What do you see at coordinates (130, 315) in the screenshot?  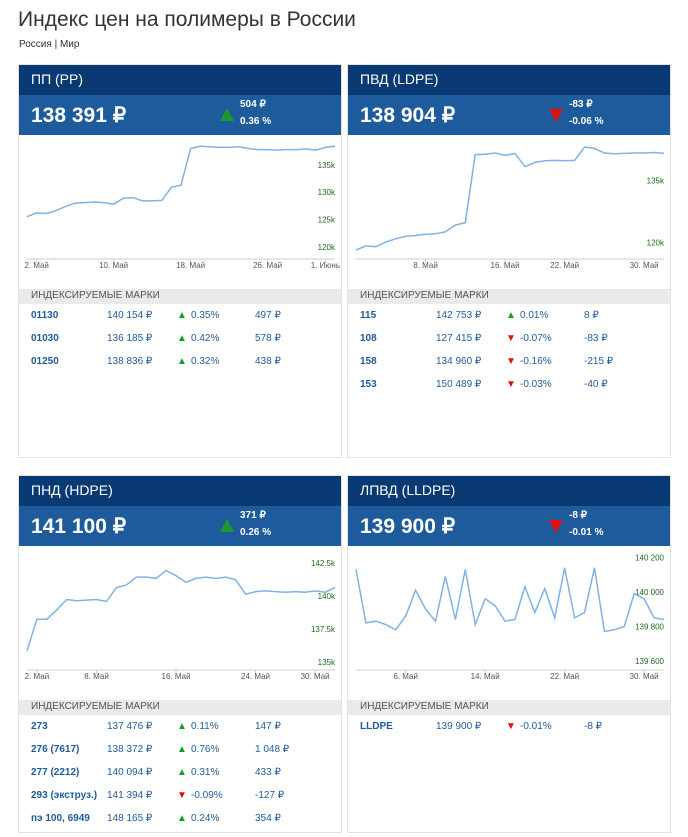 I see `grade-price: 140 154 ₽` at bounding box center [130, 315].